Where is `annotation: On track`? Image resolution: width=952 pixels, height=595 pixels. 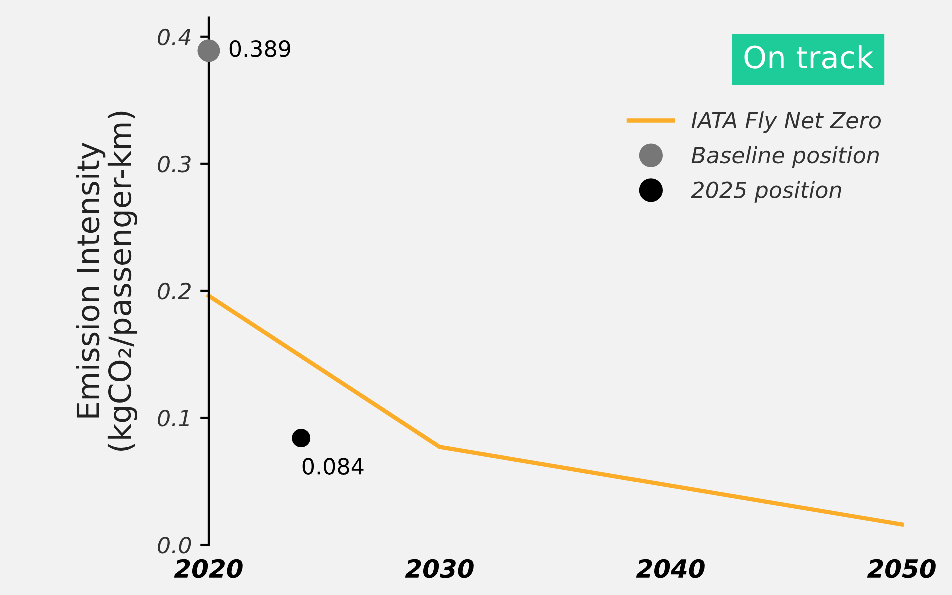
annotation: On track is located at coordinates (809, 57).